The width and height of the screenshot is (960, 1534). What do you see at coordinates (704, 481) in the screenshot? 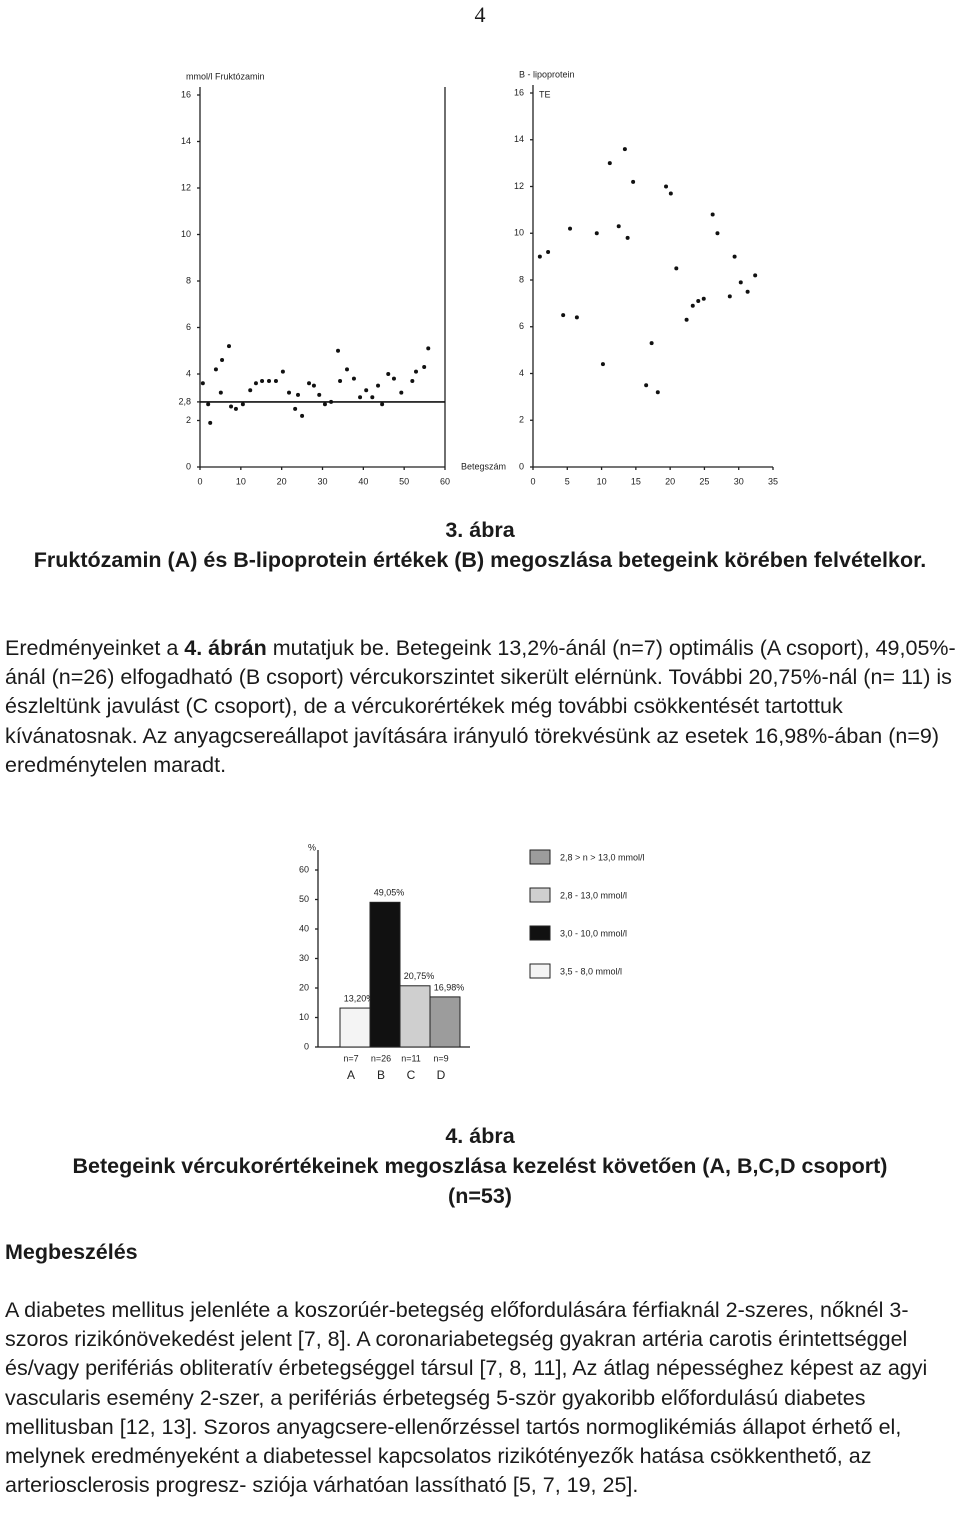
I see `x-tick-label: 25` at bounding box center [704, 481].